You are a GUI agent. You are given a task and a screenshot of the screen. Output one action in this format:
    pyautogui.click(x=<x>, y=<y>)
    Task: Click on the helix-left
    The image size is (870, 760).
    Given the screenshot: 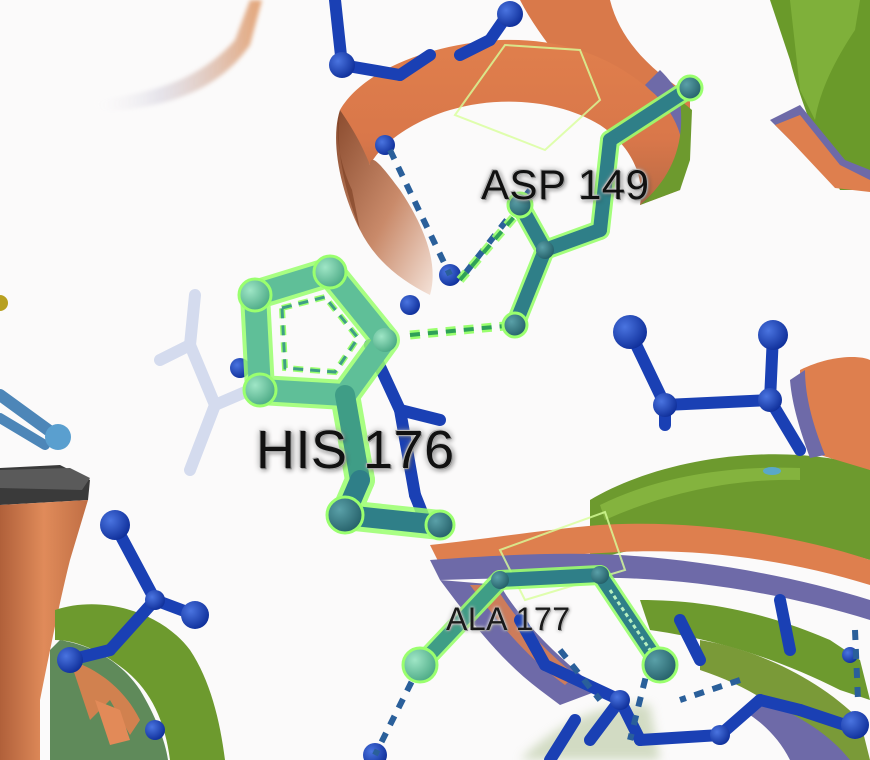 What is the action you would take?
    pyautogui.click(x=45, y=612)
    